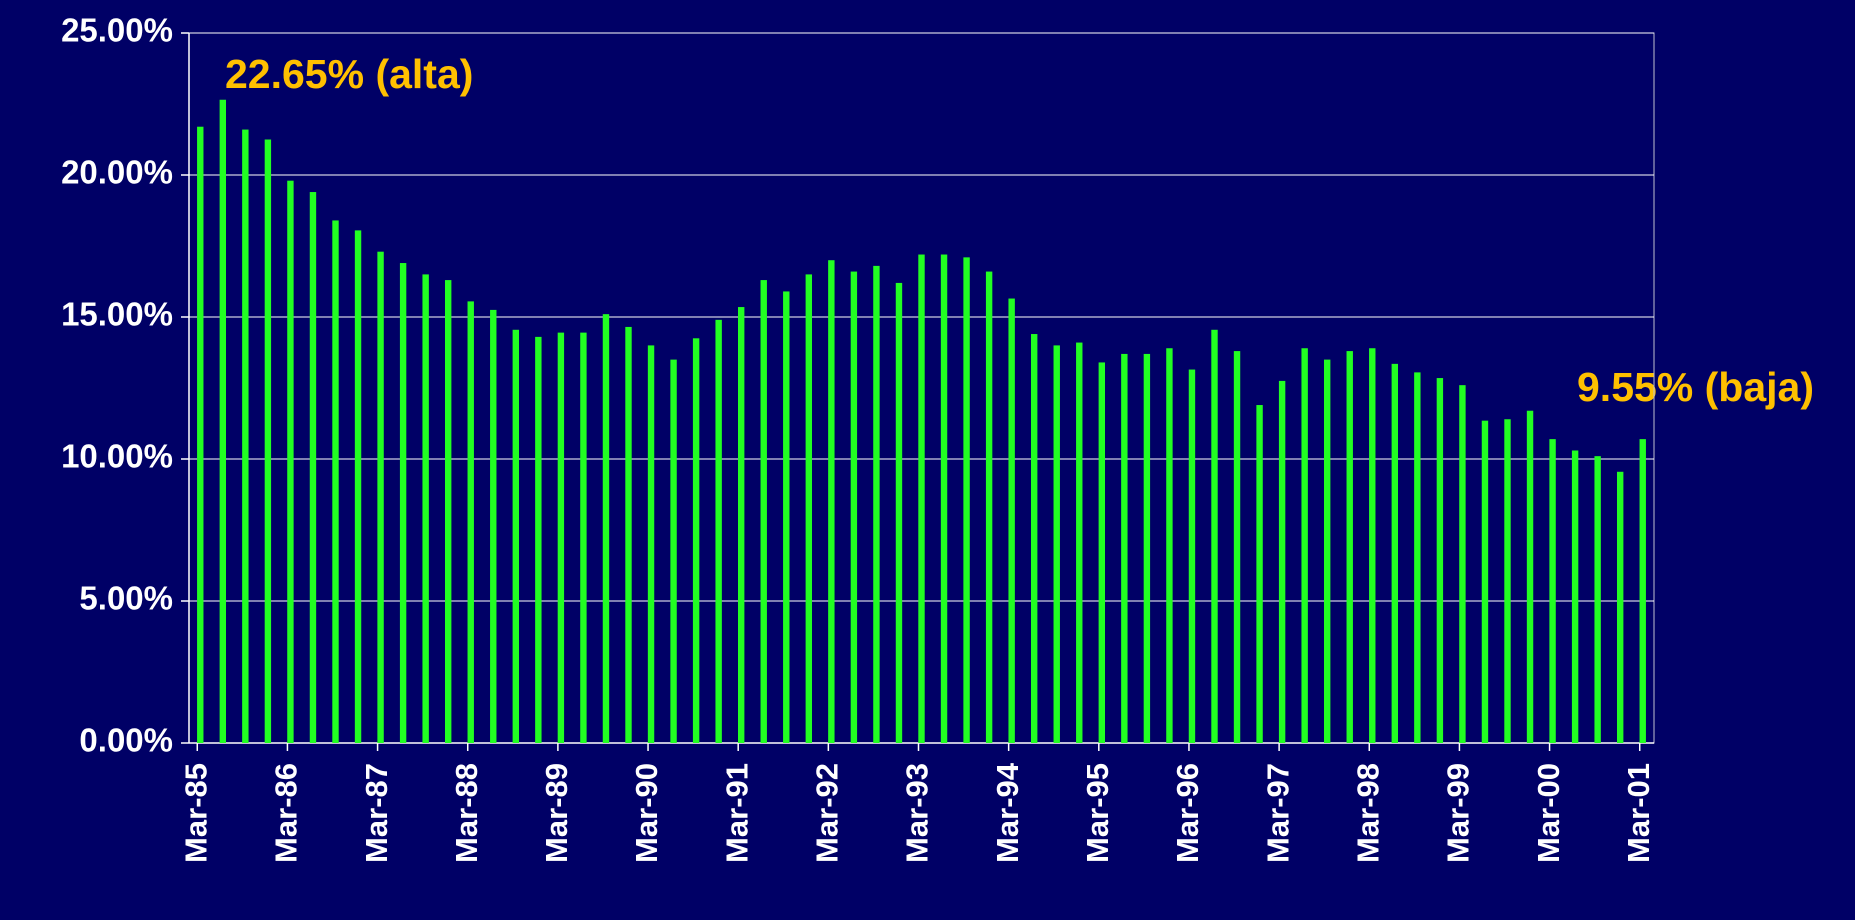 This screenshot has width=1855, height=920. What do you see at coordinates (117, 172) in the screenshot?
I see `y-tick-label: 20.00%` at bounding box center [117, 172].